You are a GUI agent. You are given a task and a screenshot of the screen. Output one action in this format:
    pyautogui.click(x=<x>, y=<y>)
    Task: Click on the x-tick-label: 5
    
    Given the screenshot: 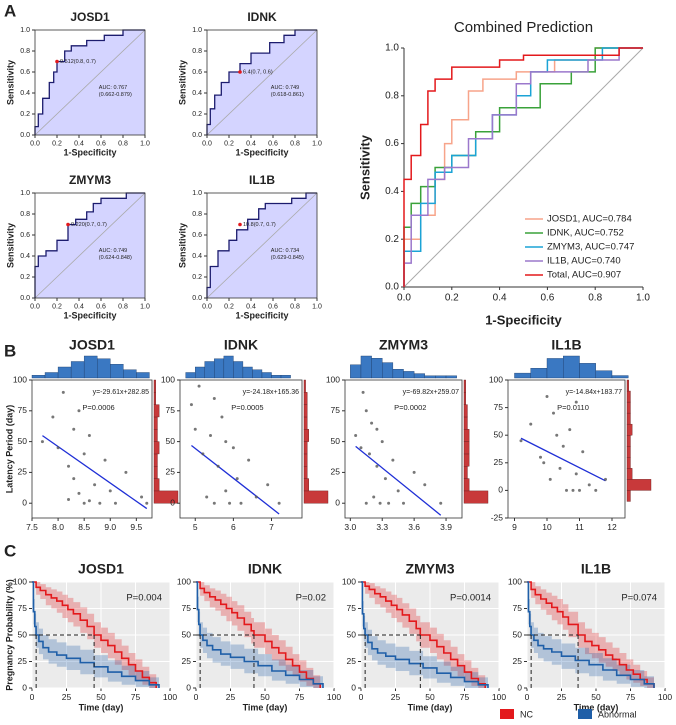 What is the action you would take?
    pyautogui.click(x=195, y=527)
    